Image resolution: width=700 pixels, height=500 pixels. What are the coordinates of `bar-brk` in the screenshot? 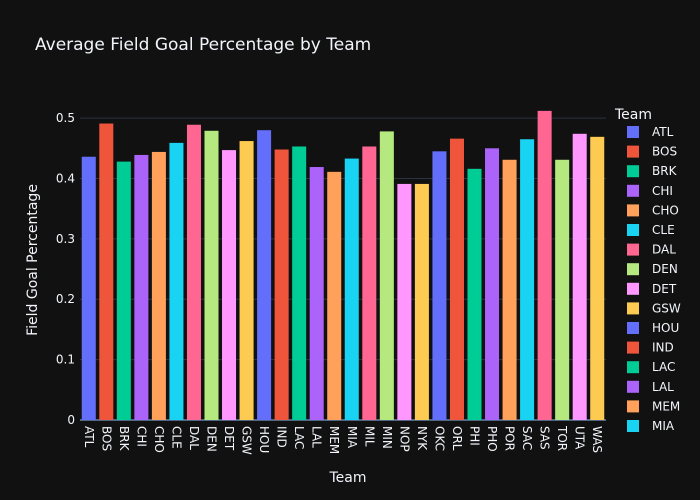 It's located at (123, 290).